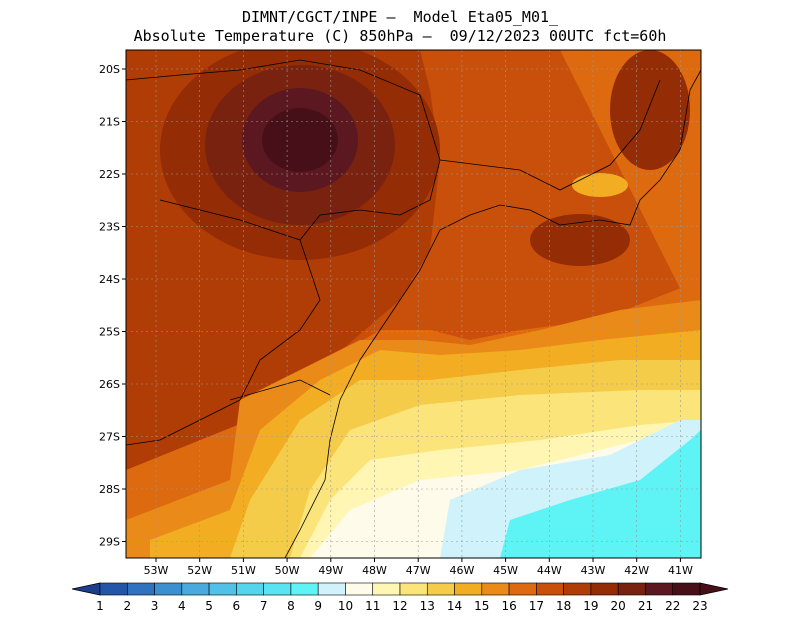 The image size is (800, 618). Describe the element at coordinates (109, 69) in the screenshot. I see `lat-label: 20S` at that location.